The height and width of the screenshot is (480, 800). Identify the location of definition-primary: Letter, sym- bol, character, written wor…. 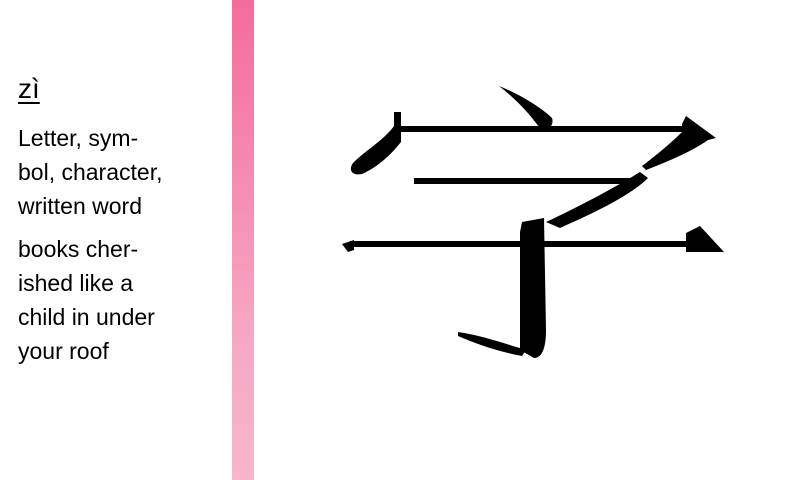
(90, 172).